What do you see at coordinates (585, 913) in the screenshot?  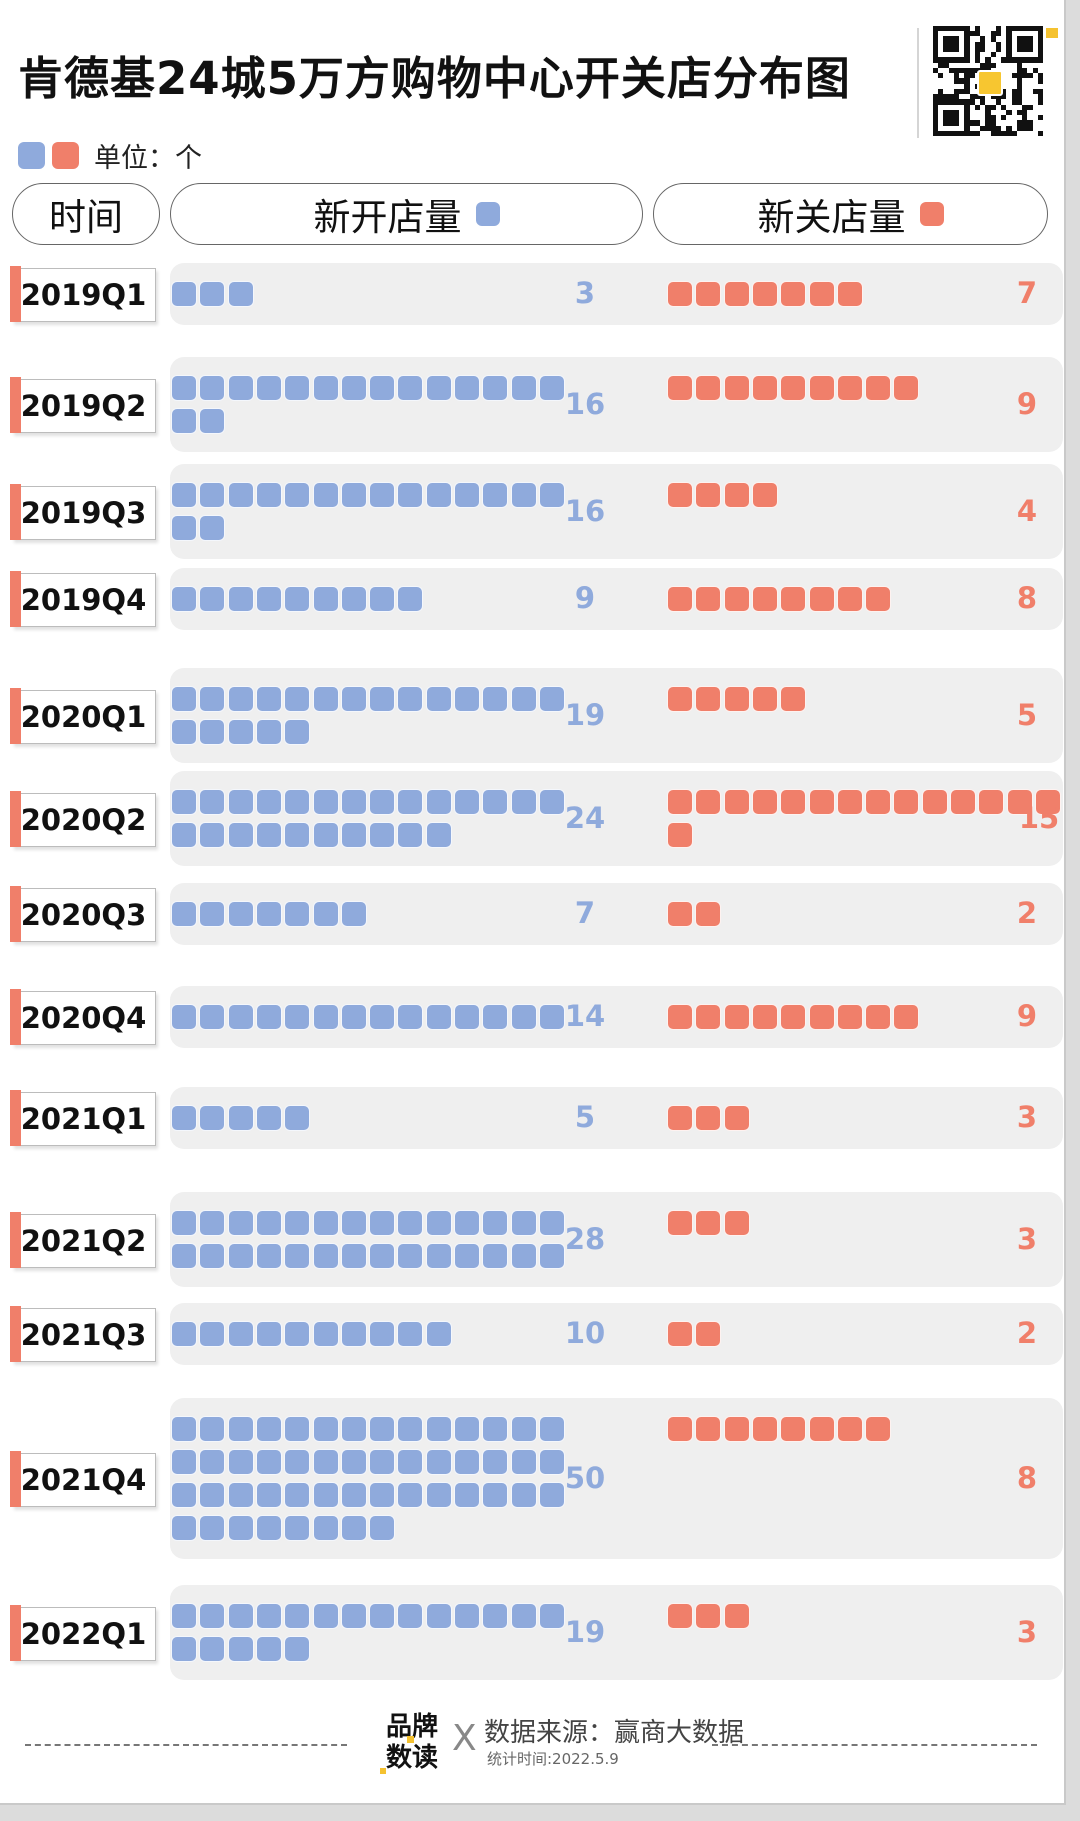 I see `open-count: 7` at bounding box center [585, 913].